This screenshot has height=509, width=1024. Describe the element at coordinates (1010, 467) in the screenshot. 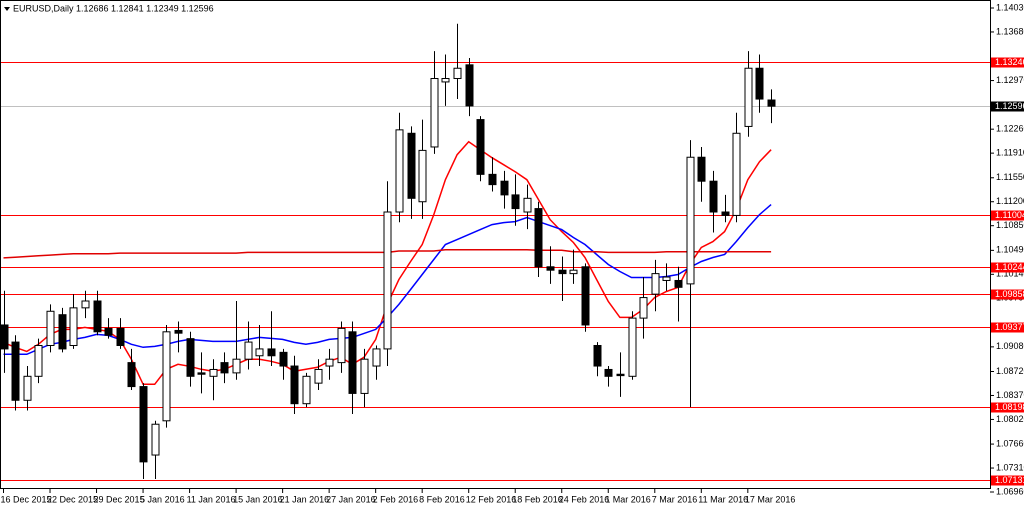

I see `y-tick-label: 1.07310` at that location.